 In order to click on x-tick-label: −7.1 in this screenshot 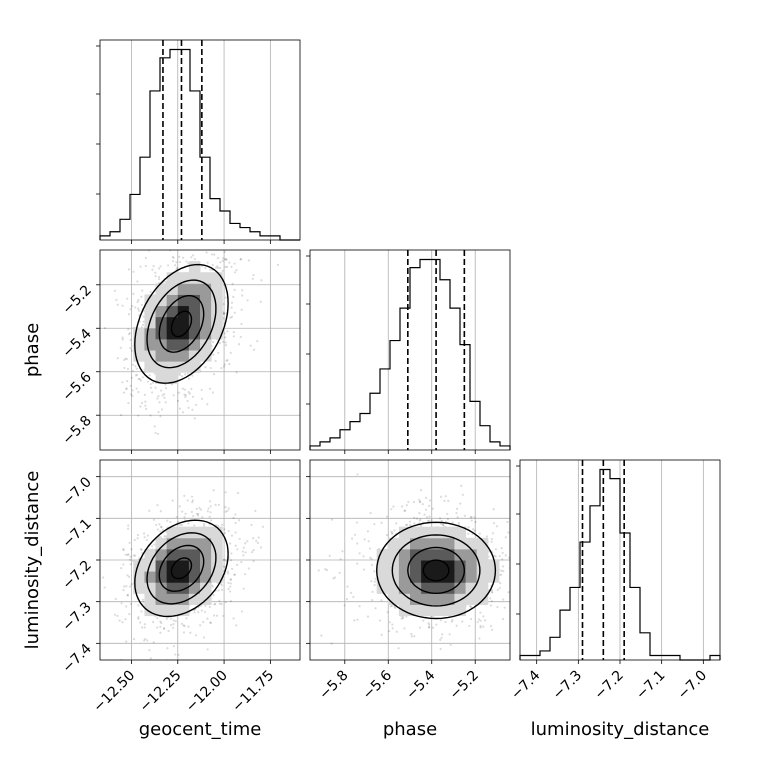, I will do `click(650, 685)`.